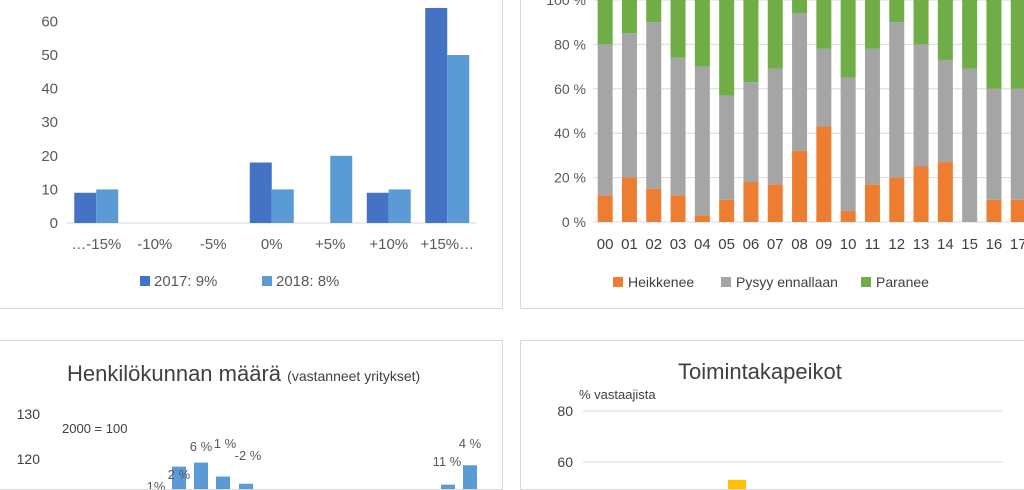 This screenshot has width=1024, height=490. I want to click on x-tick-label: 17, so click(1017, 244).